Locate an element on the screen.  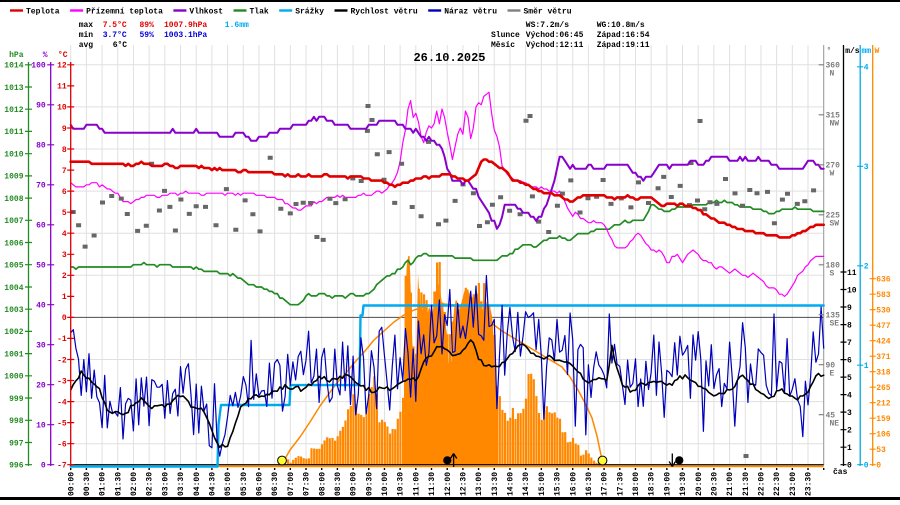
svg-text: -6 is located at coordinates (62, 445).